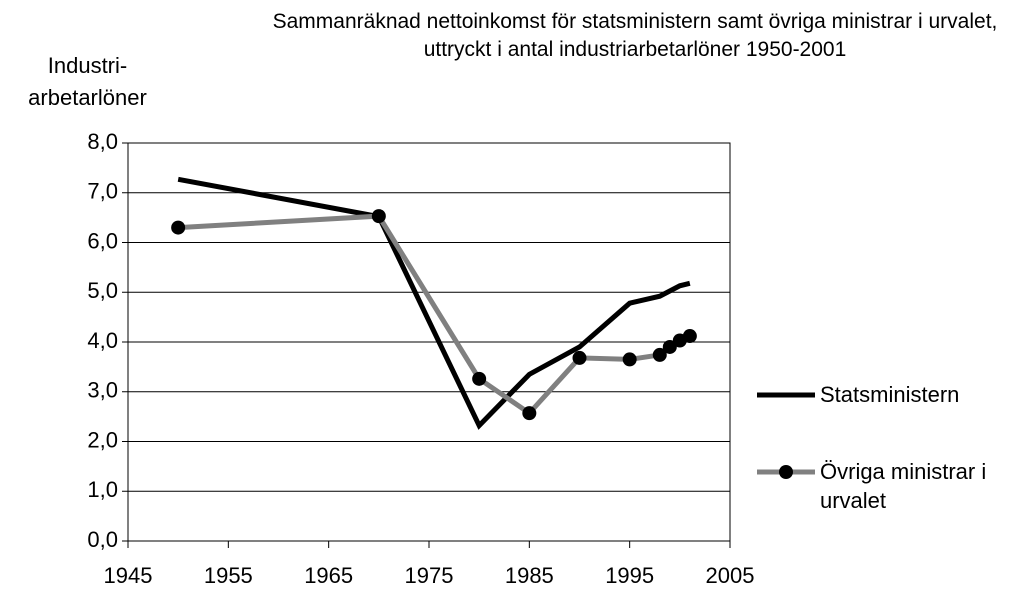 This screenshot has width=1023, height=594. I want to click on x-tick-label: 1975, so click(429, 575).